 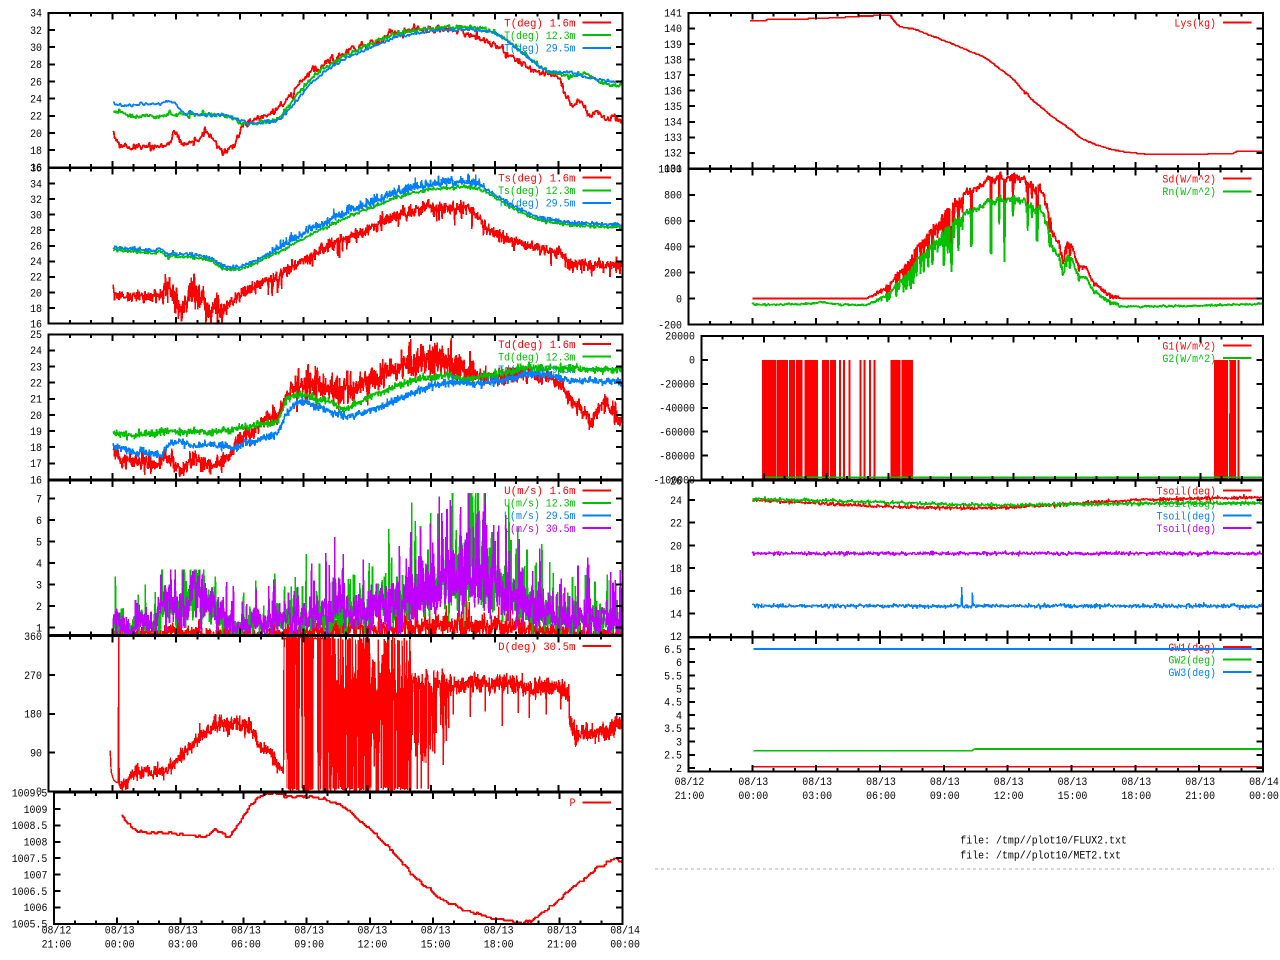 I want to click on svg-text: 137, so click(x=673, y=77).